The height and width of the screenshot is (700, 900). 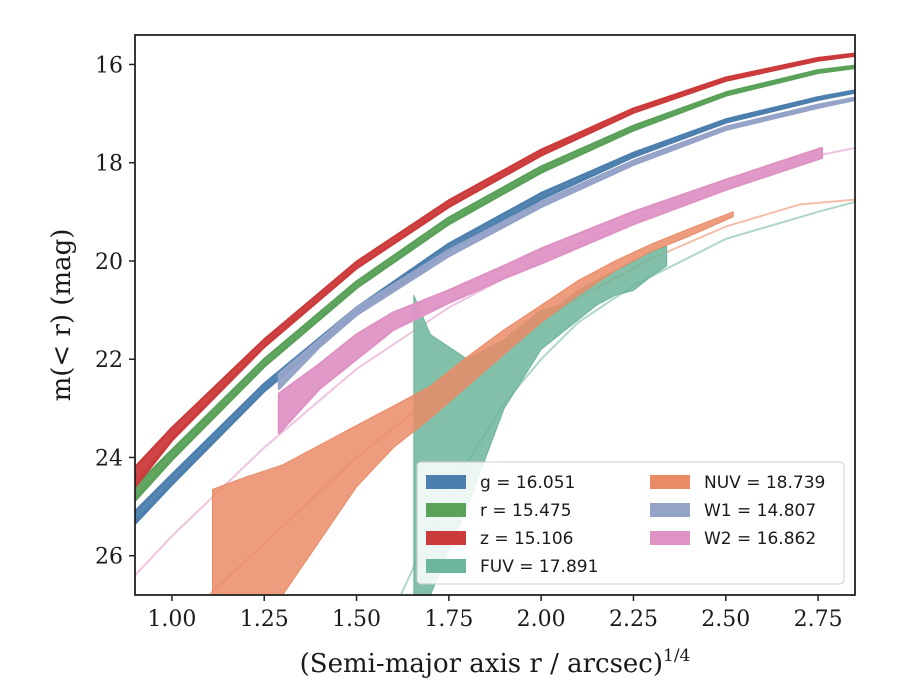 I want to click on legend-label-W2: W2 = 16.862, so click(x=760, y=539).